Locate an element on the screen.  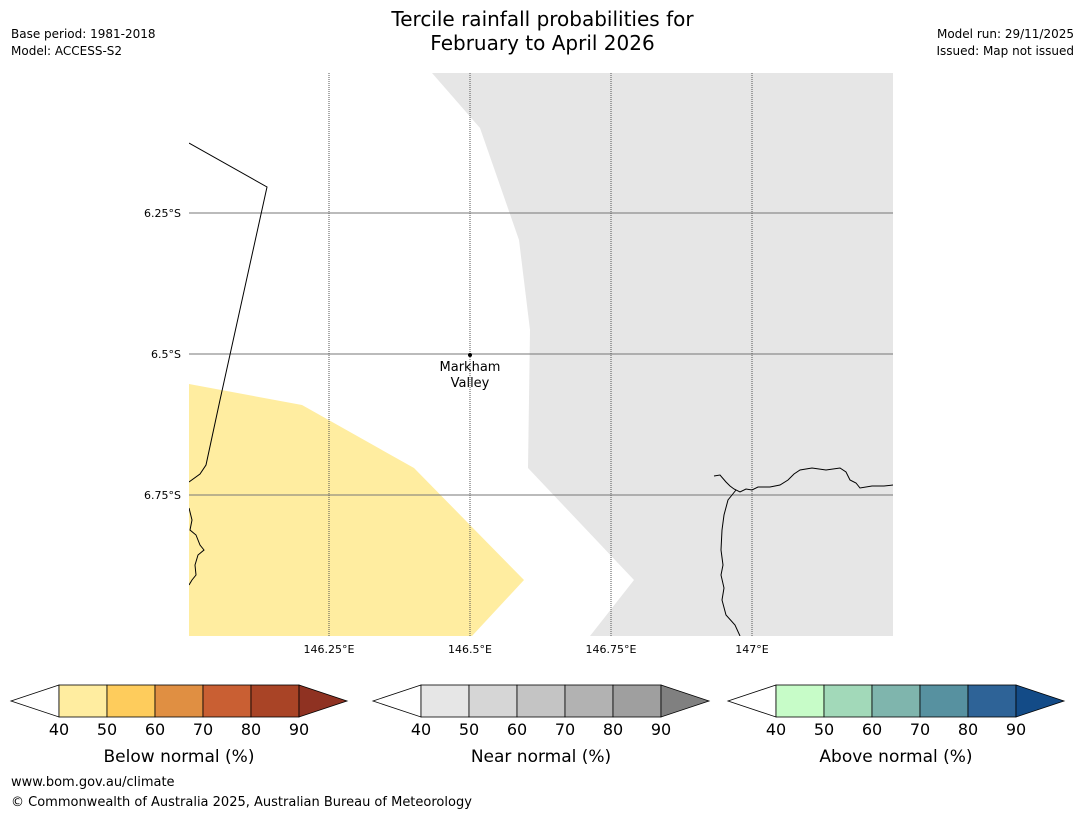
lat-label: 6.25°S is located at coordinates (162, 213).